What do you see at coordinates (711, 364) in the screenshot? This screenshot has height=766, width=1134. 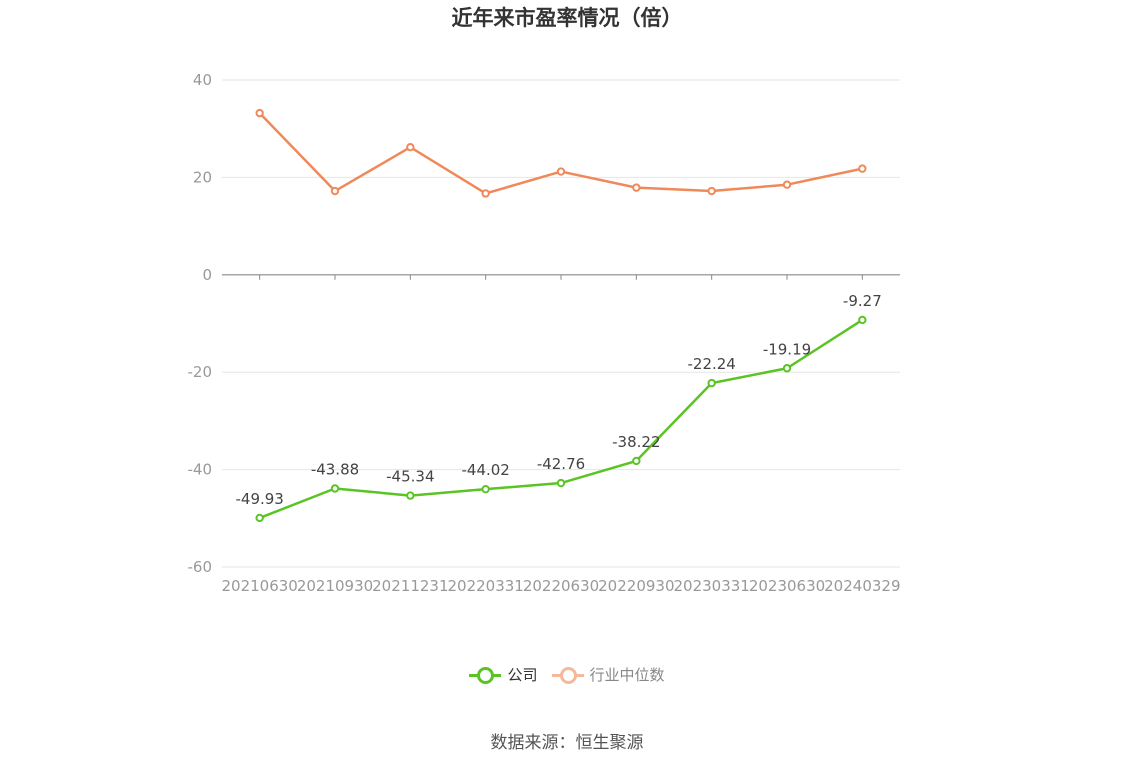 I see `data-label: -22.24` at bounding box center [711, 364].